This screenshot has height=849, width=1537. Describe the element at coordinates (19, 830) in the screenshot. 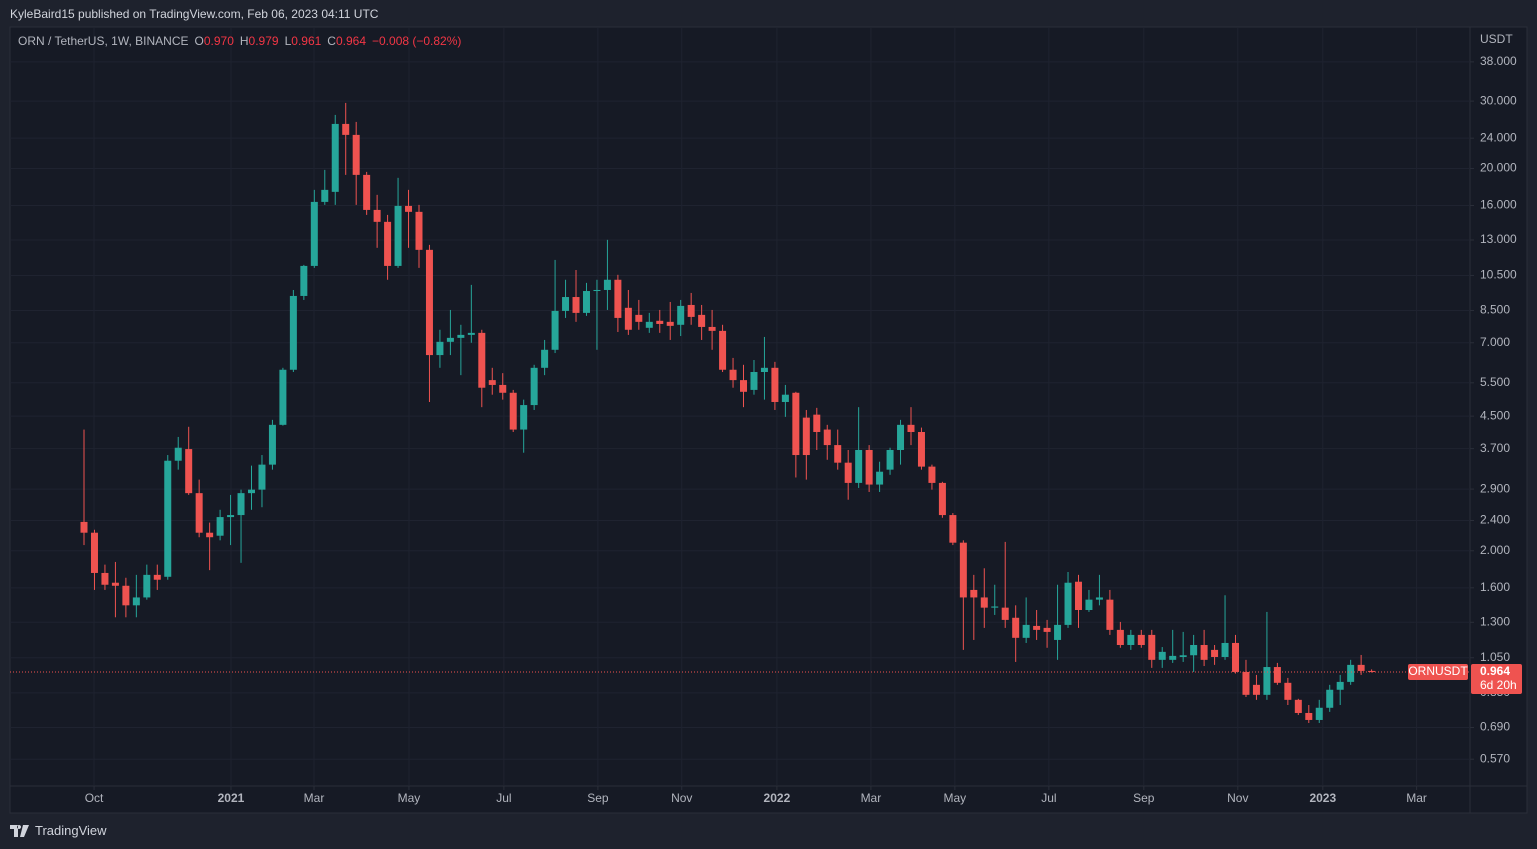

I see `brand-logo` at that location.